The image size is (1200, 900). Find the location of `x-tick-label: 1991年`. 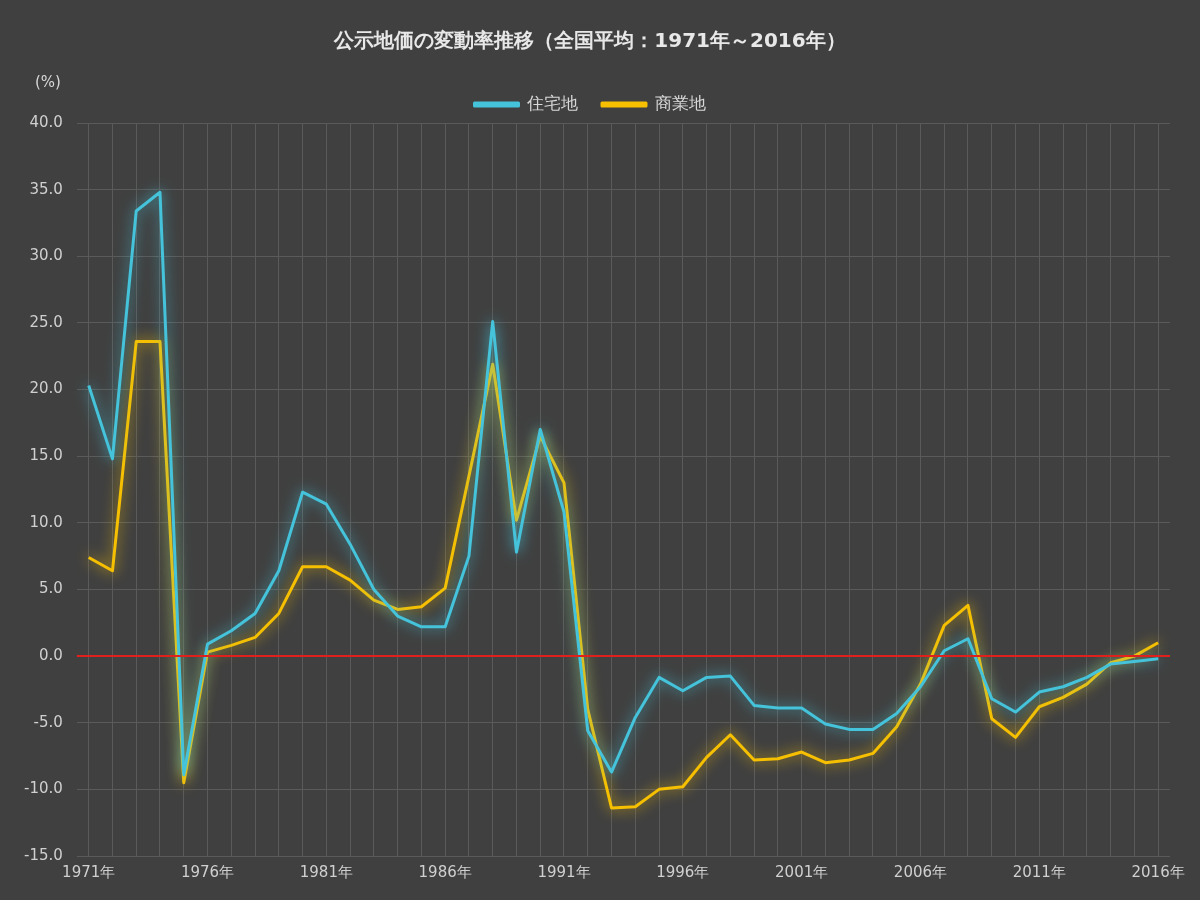

x-tick-label: 1991年 is located at coordinates (564, 871).